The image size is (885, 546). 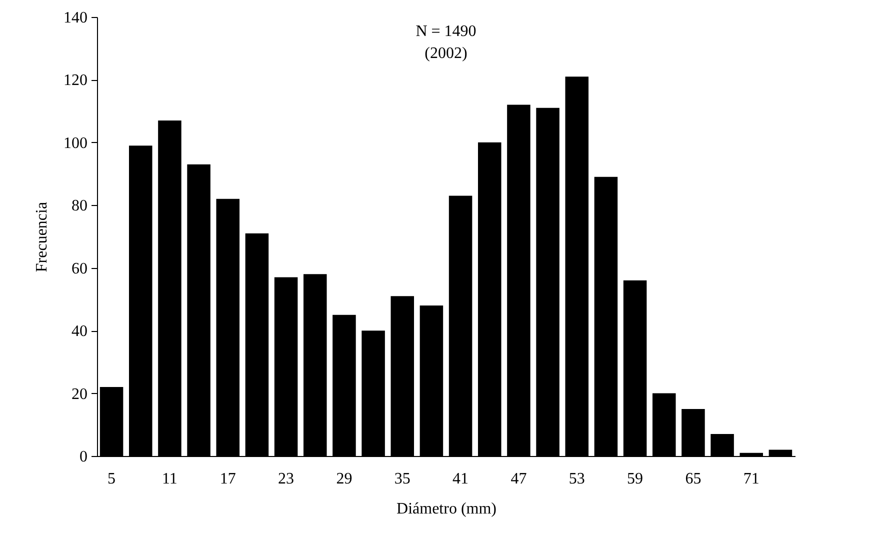 I want to click on x-tick-label: 71, so click(x=751, y=479).